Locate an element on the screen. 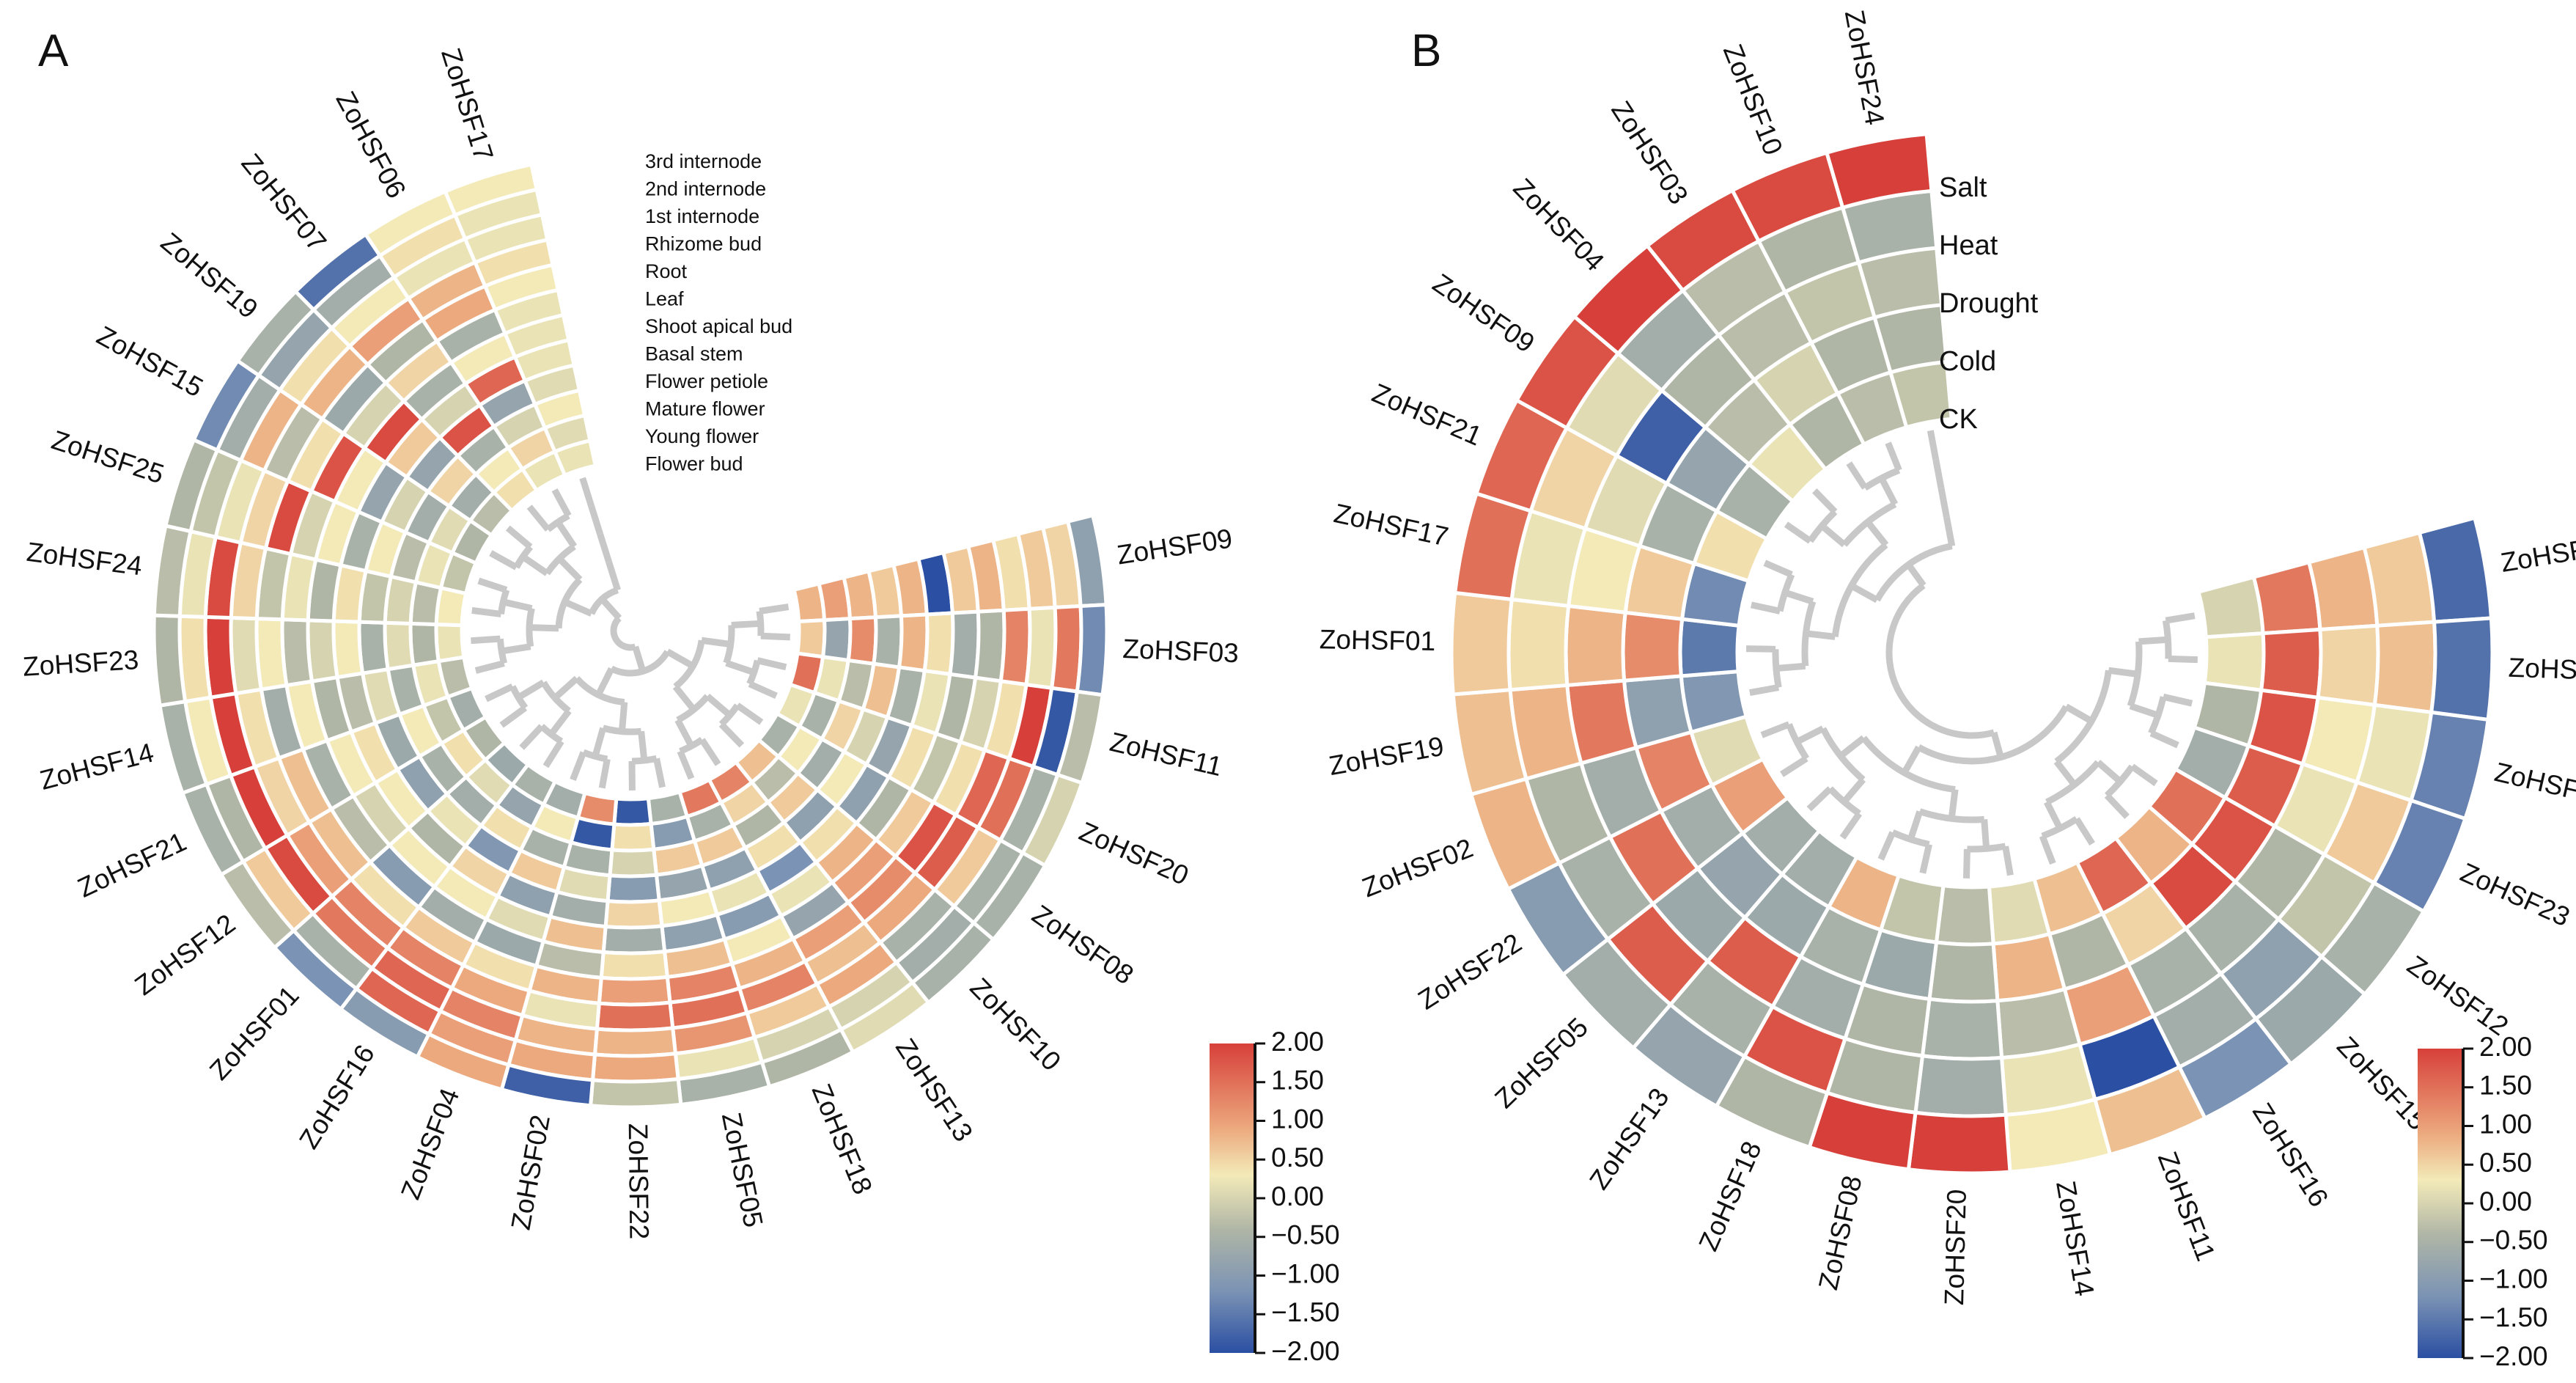  ring-label: Shoot apical bud is located at coordinates (718, 326).